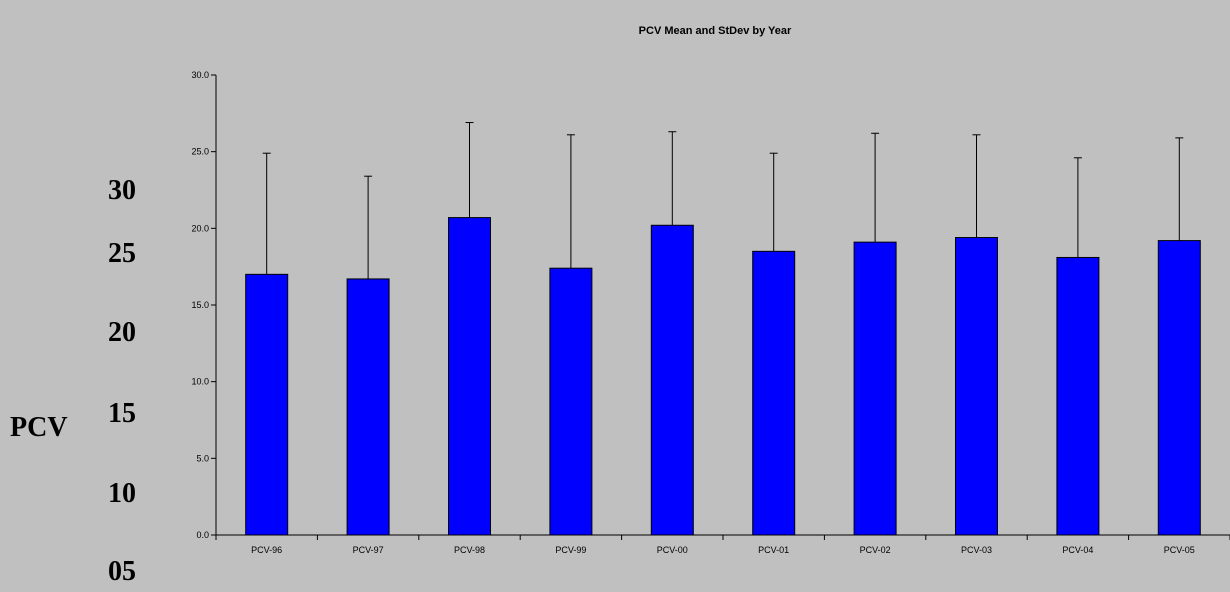 The height and width of the screenshot is (592, 1230). I want to click on outer-tick-15: 15, so click(122, 413).